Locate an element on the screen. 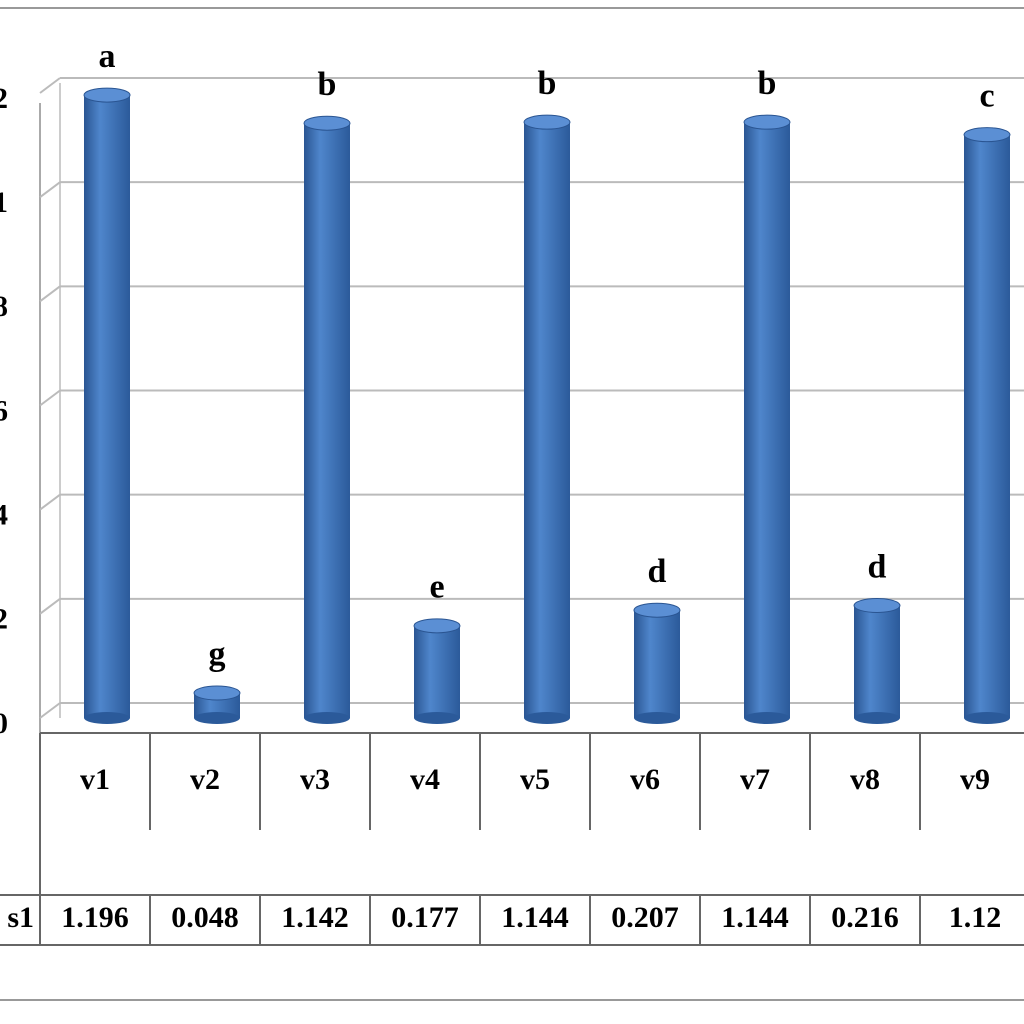  y-tick-label: 0.2 is located at coordinates (4, 619).